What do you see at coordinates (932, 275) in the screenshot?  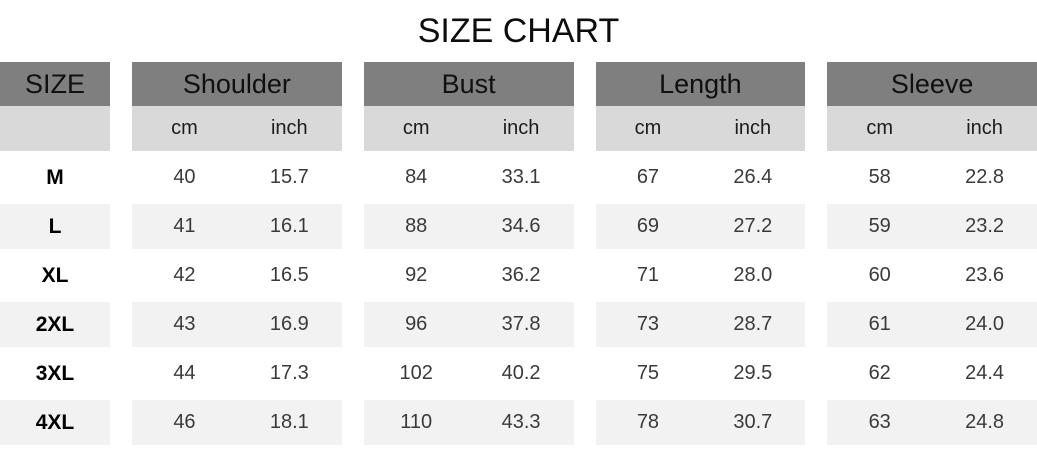 I see `table-row: 60 23.6` at bounding box center [932, 275].